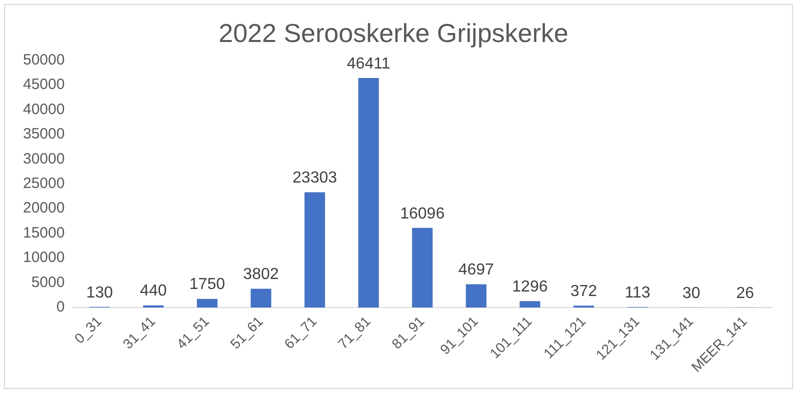 The image size is (799, 395). What do you see at coordinates (476, 270) in the screenshot?
I see `data-label: 4697` at bounding box center [476, 270].